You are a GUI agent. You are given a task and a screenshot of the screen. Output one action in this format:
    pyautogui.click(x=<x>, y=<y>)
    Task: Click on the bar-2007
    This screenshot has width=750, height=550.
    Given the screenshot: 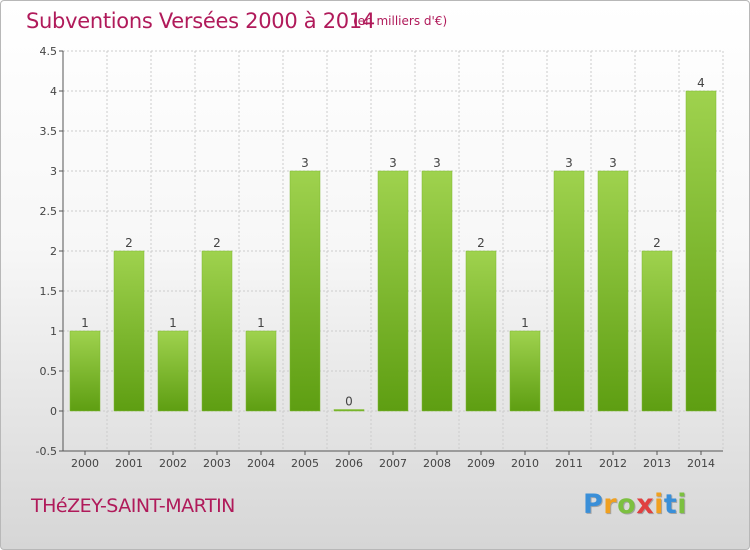 What is the action you would take?
    pyautogui.click(x=393, y=291)
    